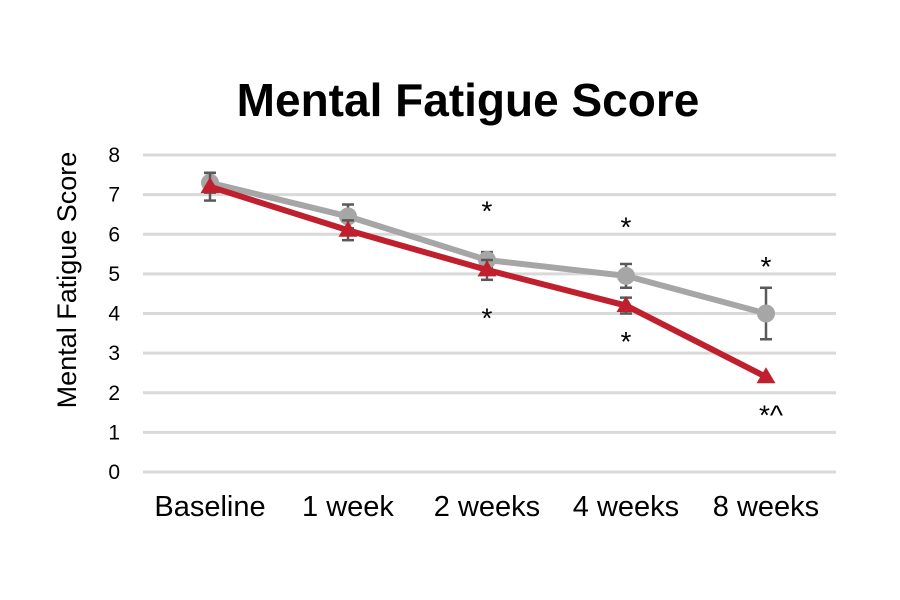 The height and width of the screenshot is (600, 900). I want to click on x-tick-label: 8 weeks, so click(766, 507).